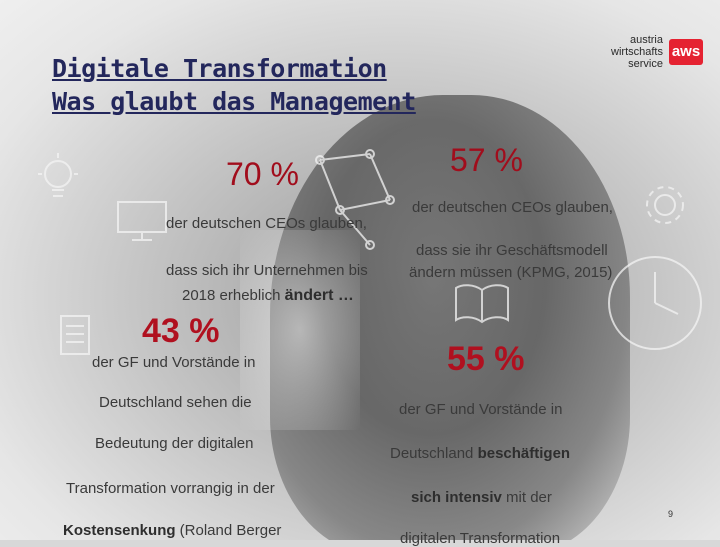 This screenshot has width=720, height=547. I want to click on aws-logo: austria wirtschafts service aws, so click(628, 54).